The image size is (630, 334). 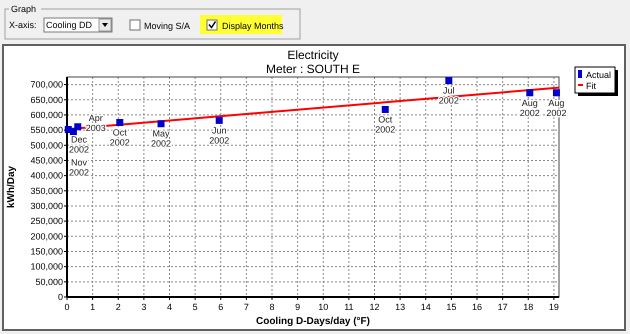 What do you see at coordinates (60, 297) in the screenshot?
I see `y-tick-label: 0` at bounding box center [60, 297].